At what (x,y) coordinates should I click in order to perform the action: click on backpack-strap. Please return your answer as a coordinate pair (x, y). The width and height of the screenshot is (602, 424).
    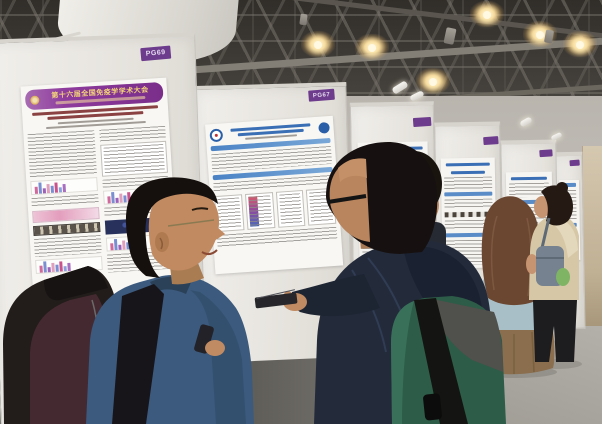
    Looking at the image, I should click on (441, 361).